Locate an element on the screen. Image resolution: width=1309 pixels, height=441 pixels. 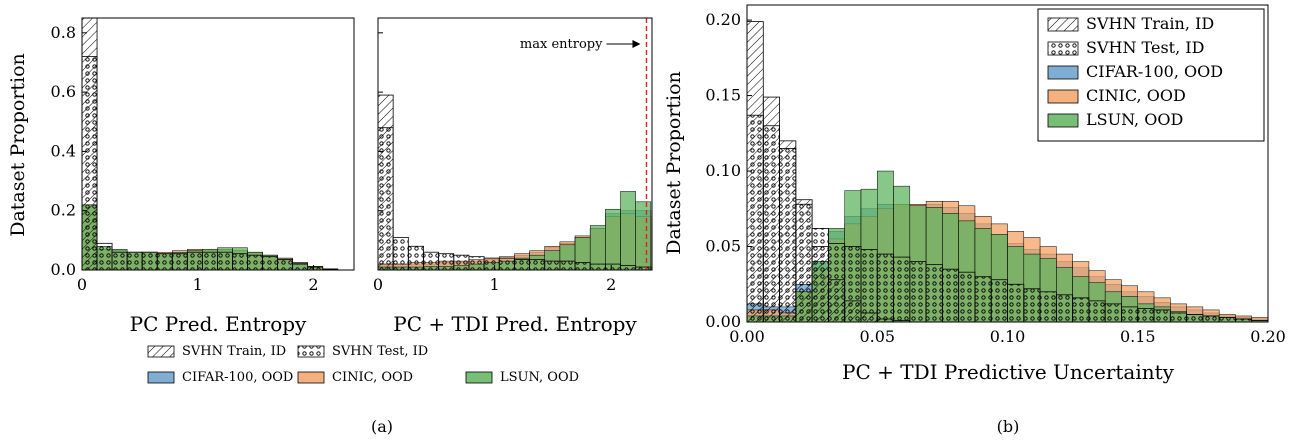
bars-a-right is located at coordinates (514, 182).